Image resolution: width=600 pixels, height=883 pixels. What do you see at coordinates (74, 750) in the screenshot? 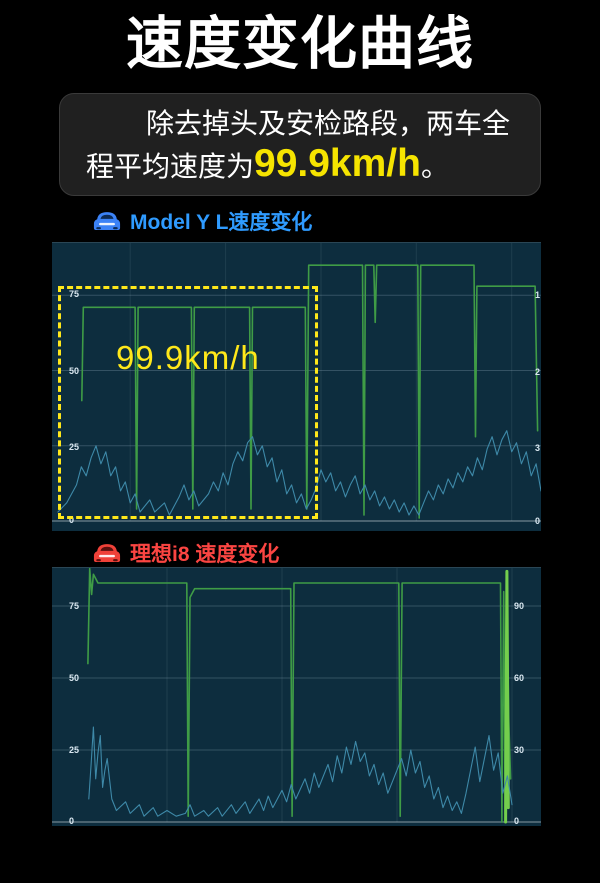
I see `chart2-ytick-left-25: 25` at bounding box center [74, 750].